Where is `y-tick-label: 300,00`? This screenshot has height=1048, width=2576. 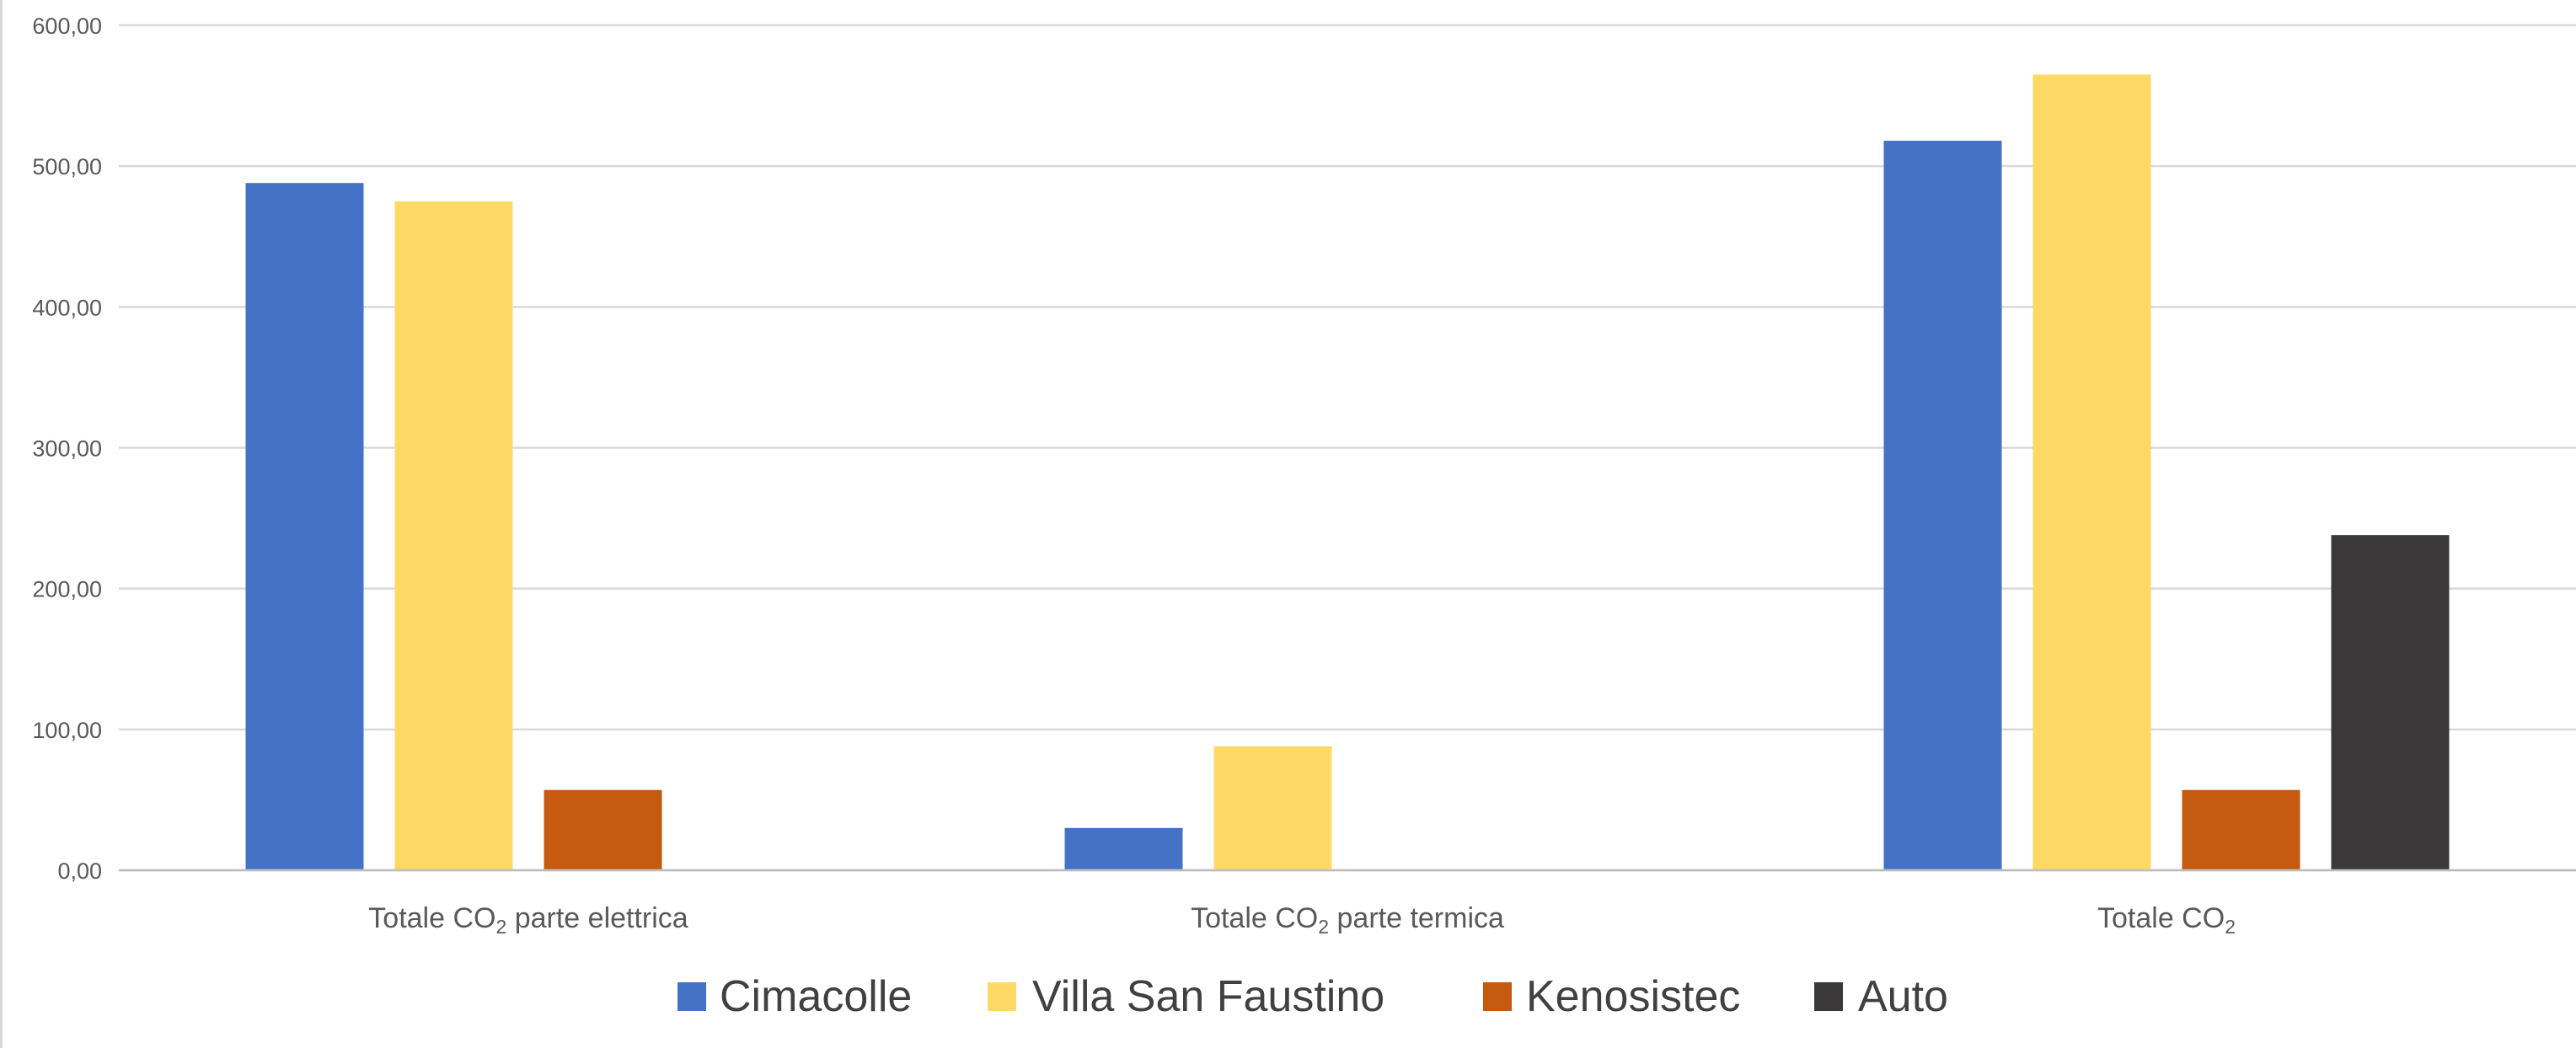 y-tick-label: 300,00 is located at coordinates (67, 449).